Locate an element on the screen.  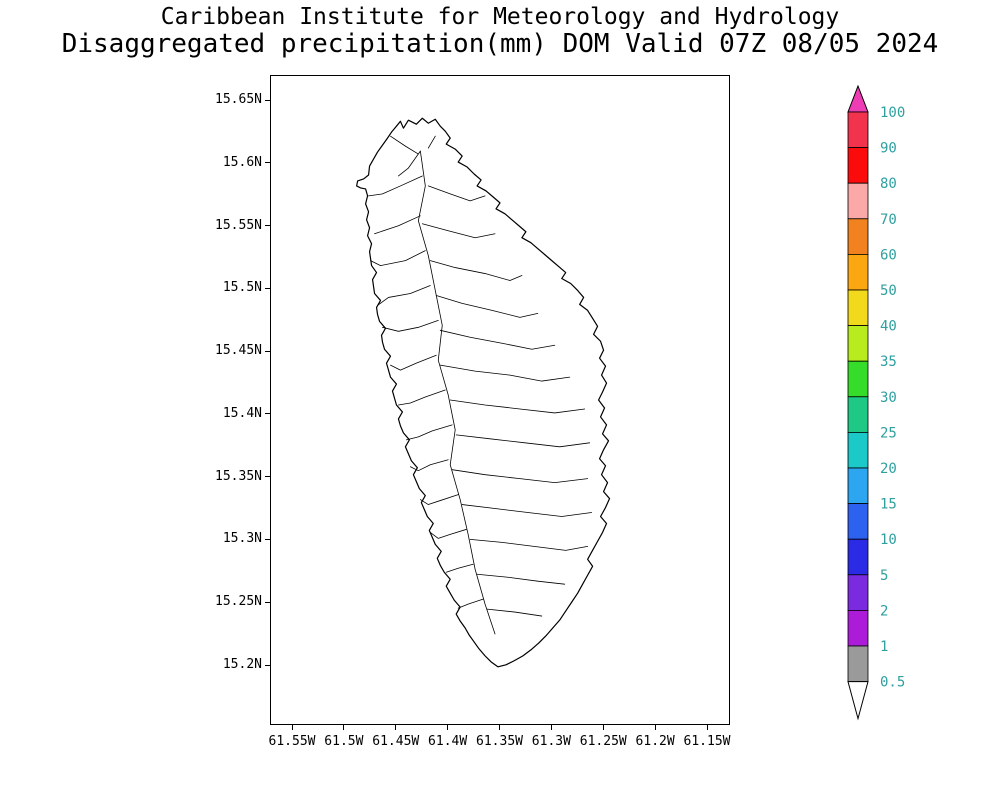
lon-label: 61.45W is located at coordinates (396, 741).